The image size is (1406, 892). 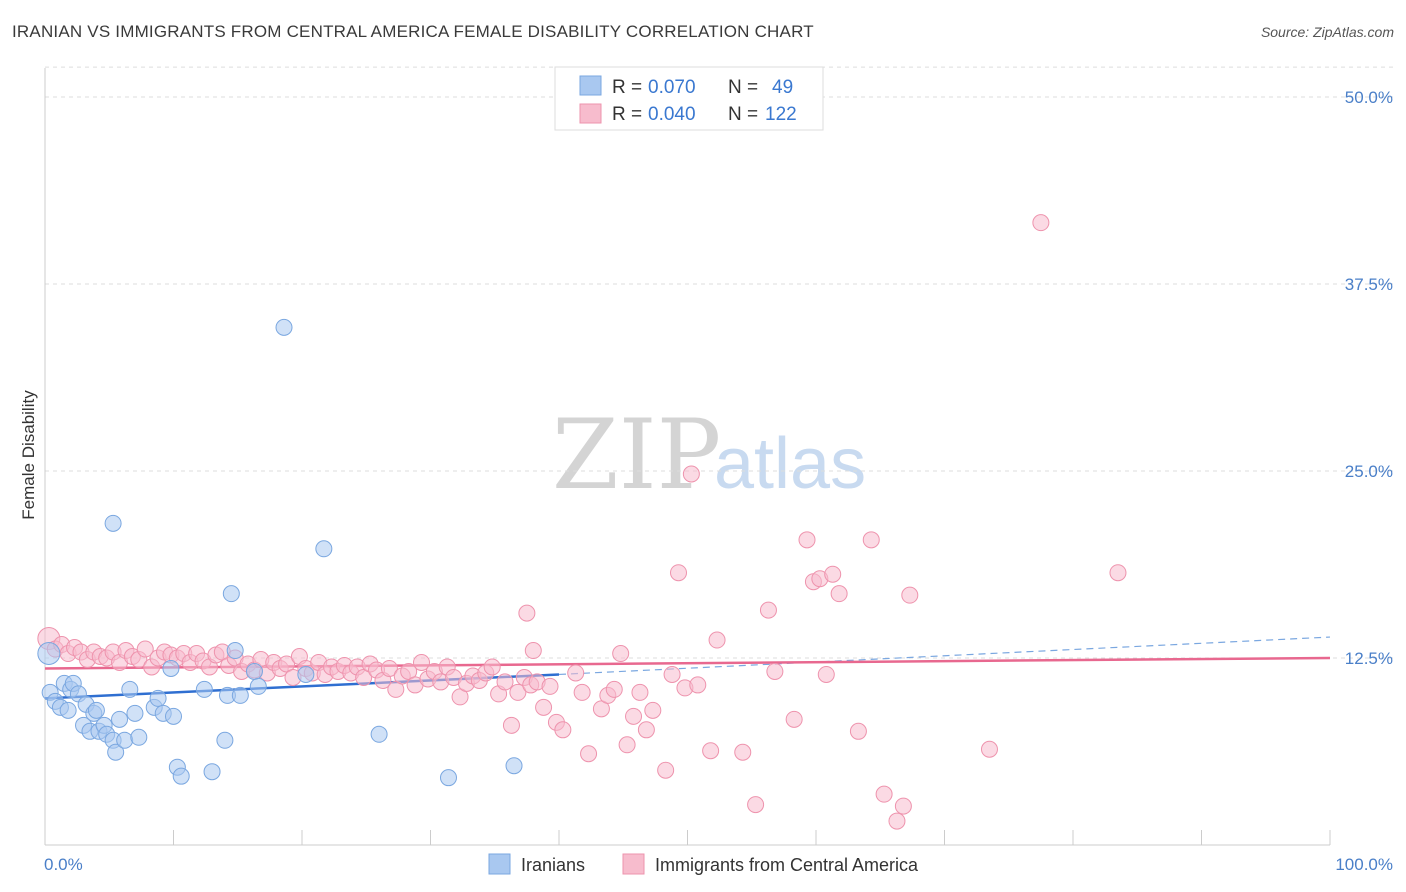 I want to click on watermark: ZIP atlas, so click(x=709, y=455).